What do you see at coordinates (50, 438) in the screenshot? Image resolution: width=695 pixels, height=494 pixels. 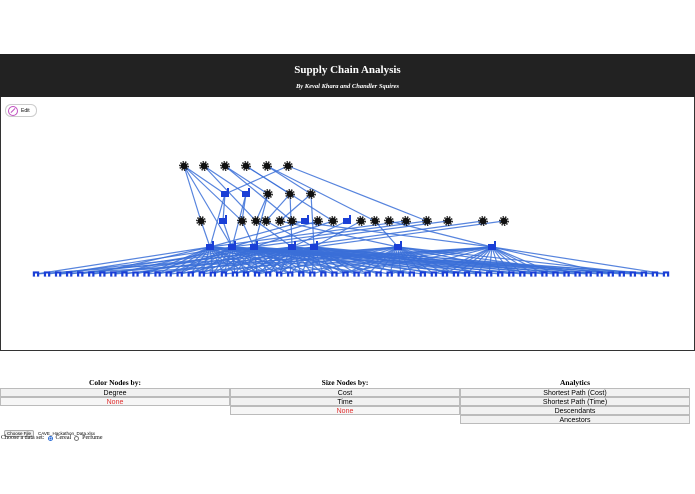 I see `dataset-radio-cereal` at bounding box center [50, 438].